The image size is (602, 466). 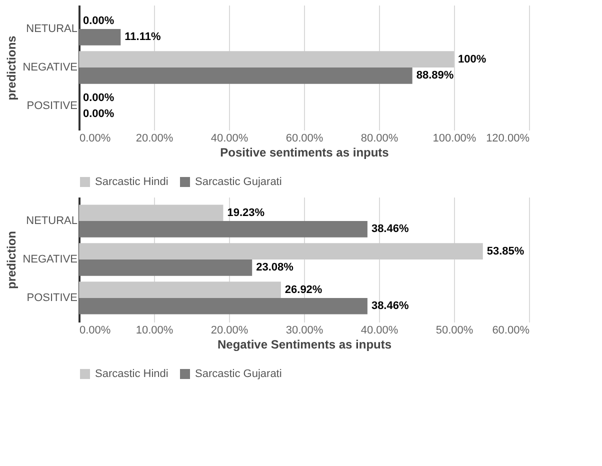 I want to click on x-tick-label: 30.00%, so click(x=305, y=330).